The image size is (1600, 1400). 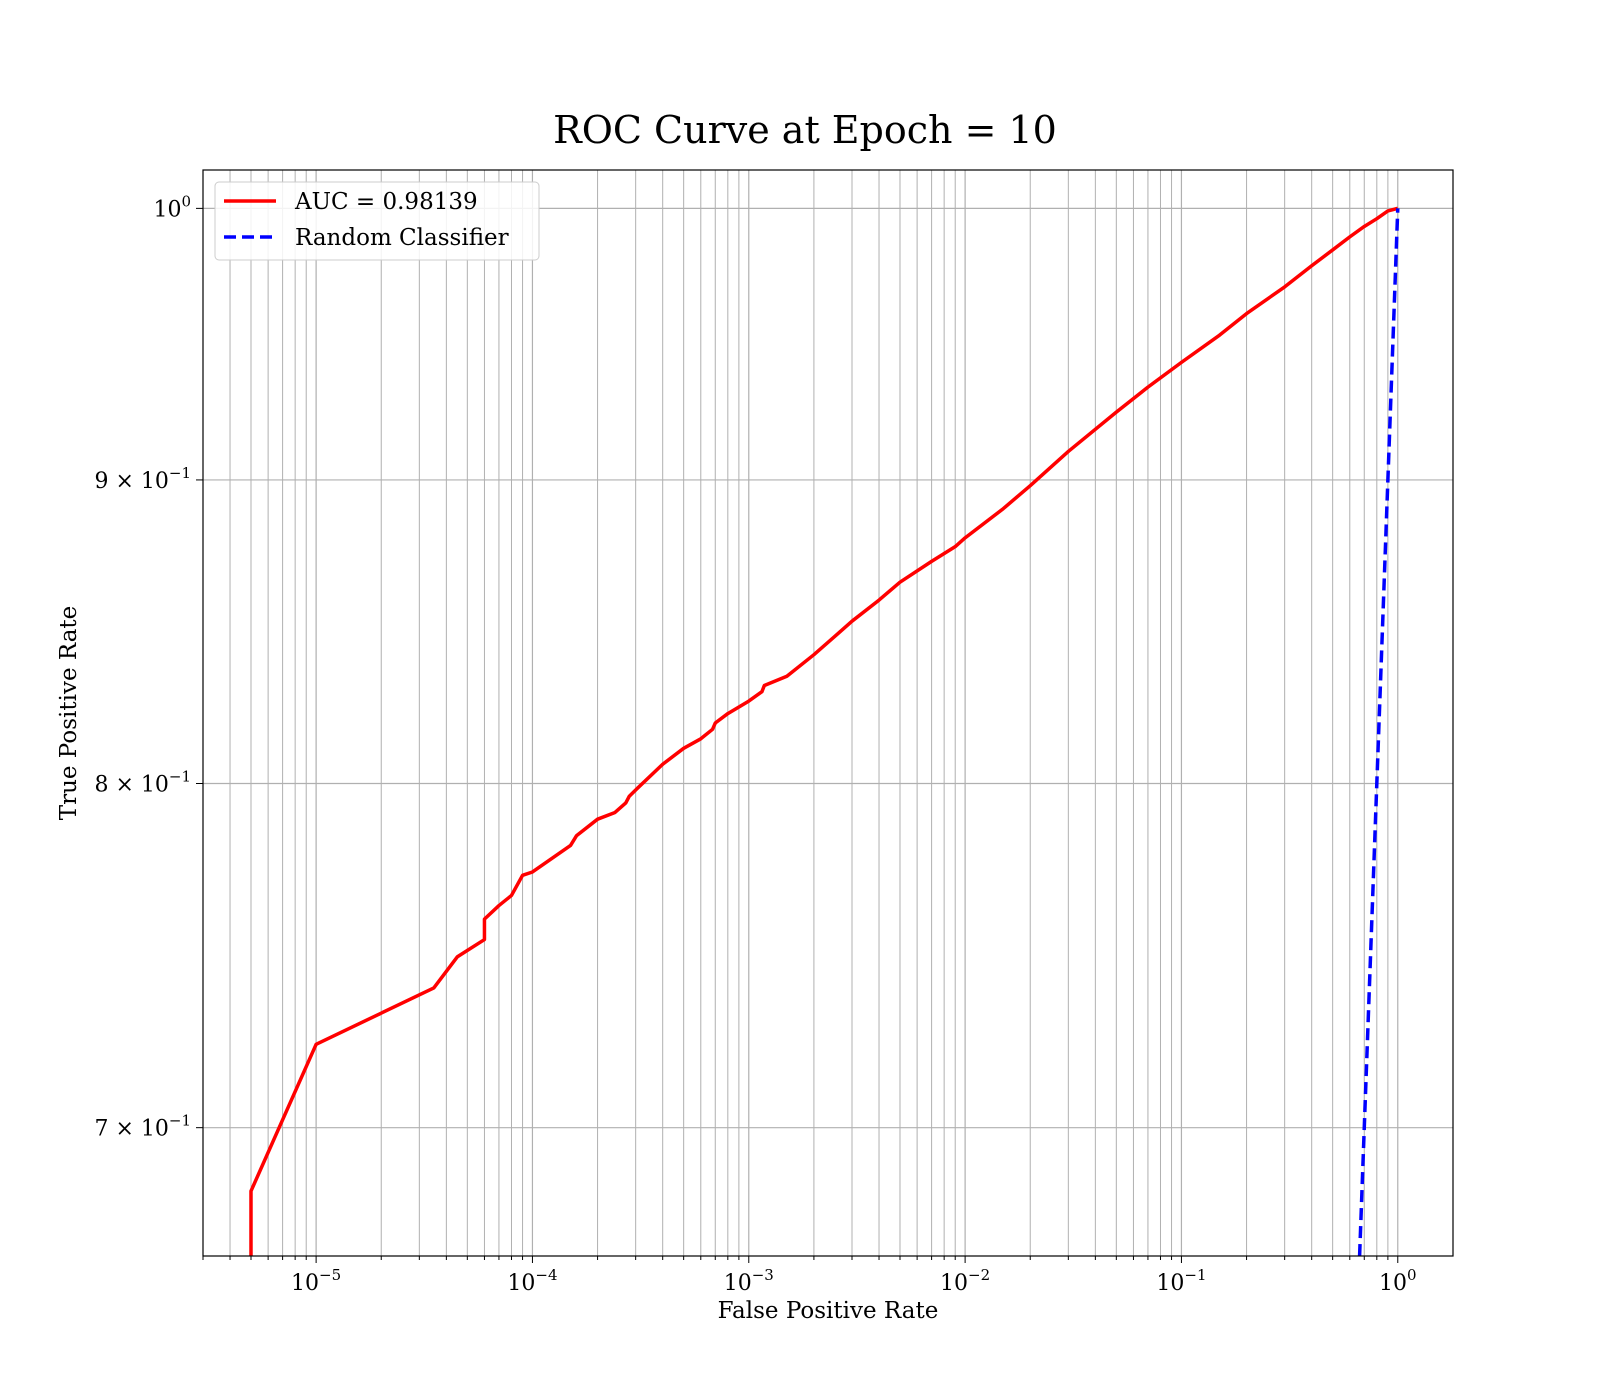 What do you see at coordinates (1378, 732) in the screenshot?
I see `random-classifier-line` at bounding box center [1378, 732].